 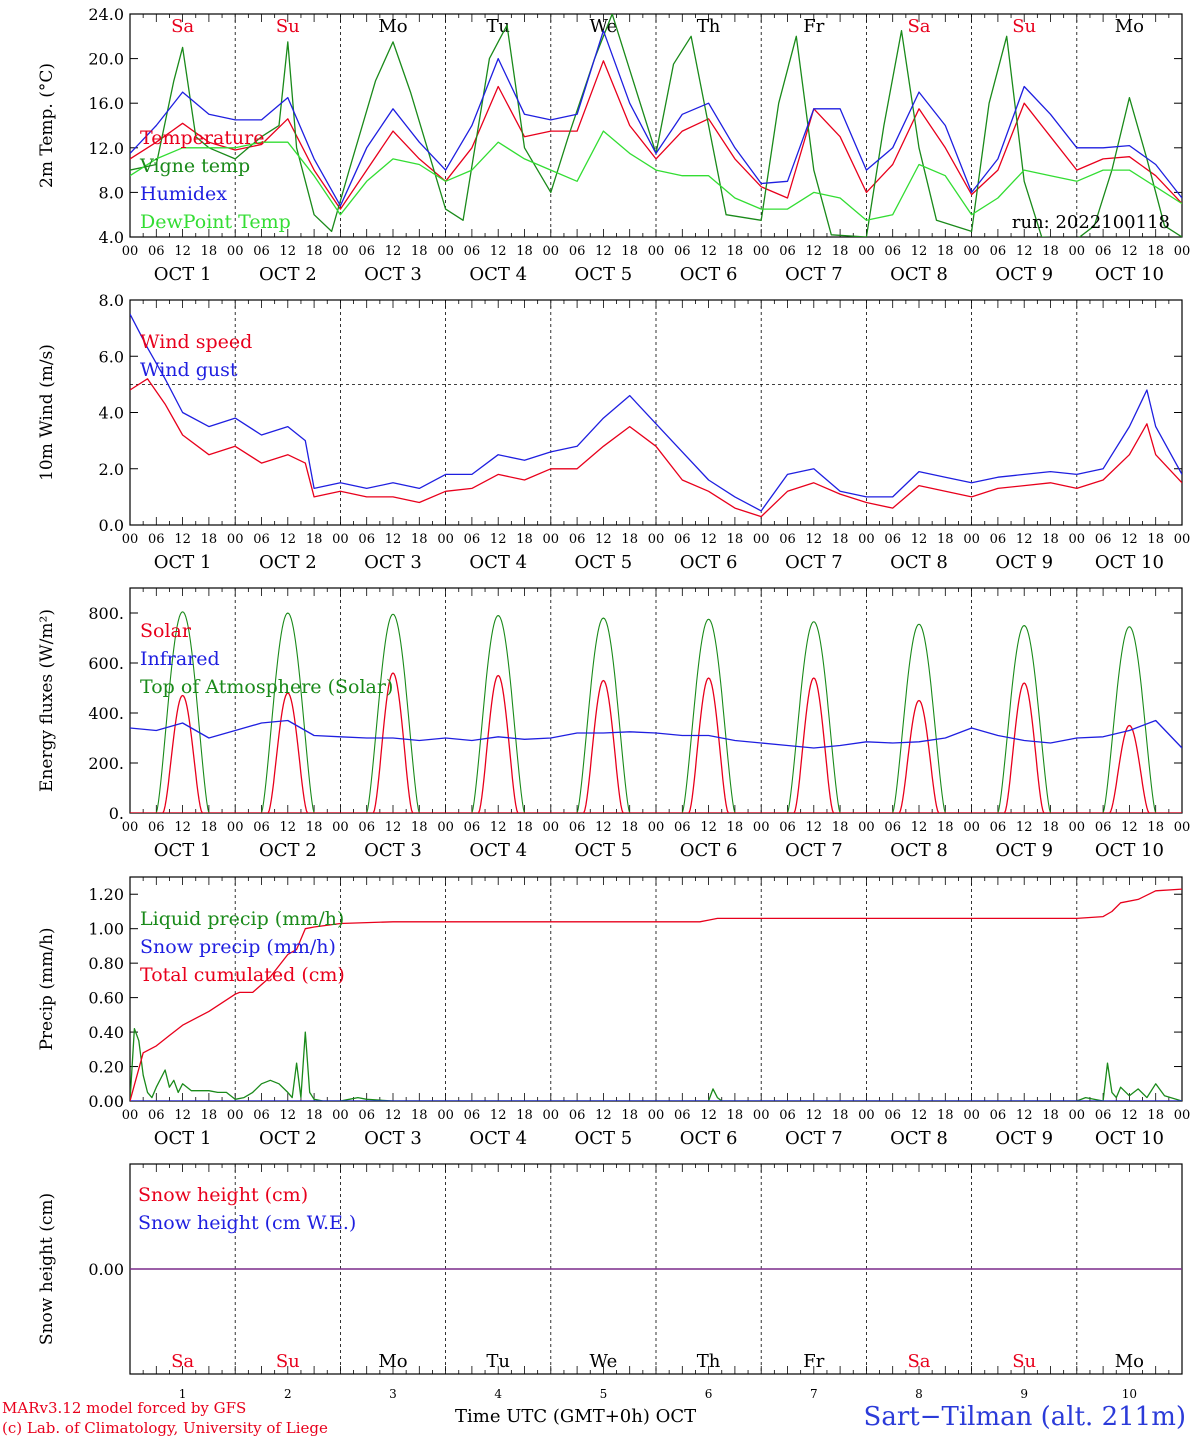 What do you see at coordinates (288, 1138) in the screenshot?
I see `x-date-label: OCT 2` at bounding box center [288, 1138].